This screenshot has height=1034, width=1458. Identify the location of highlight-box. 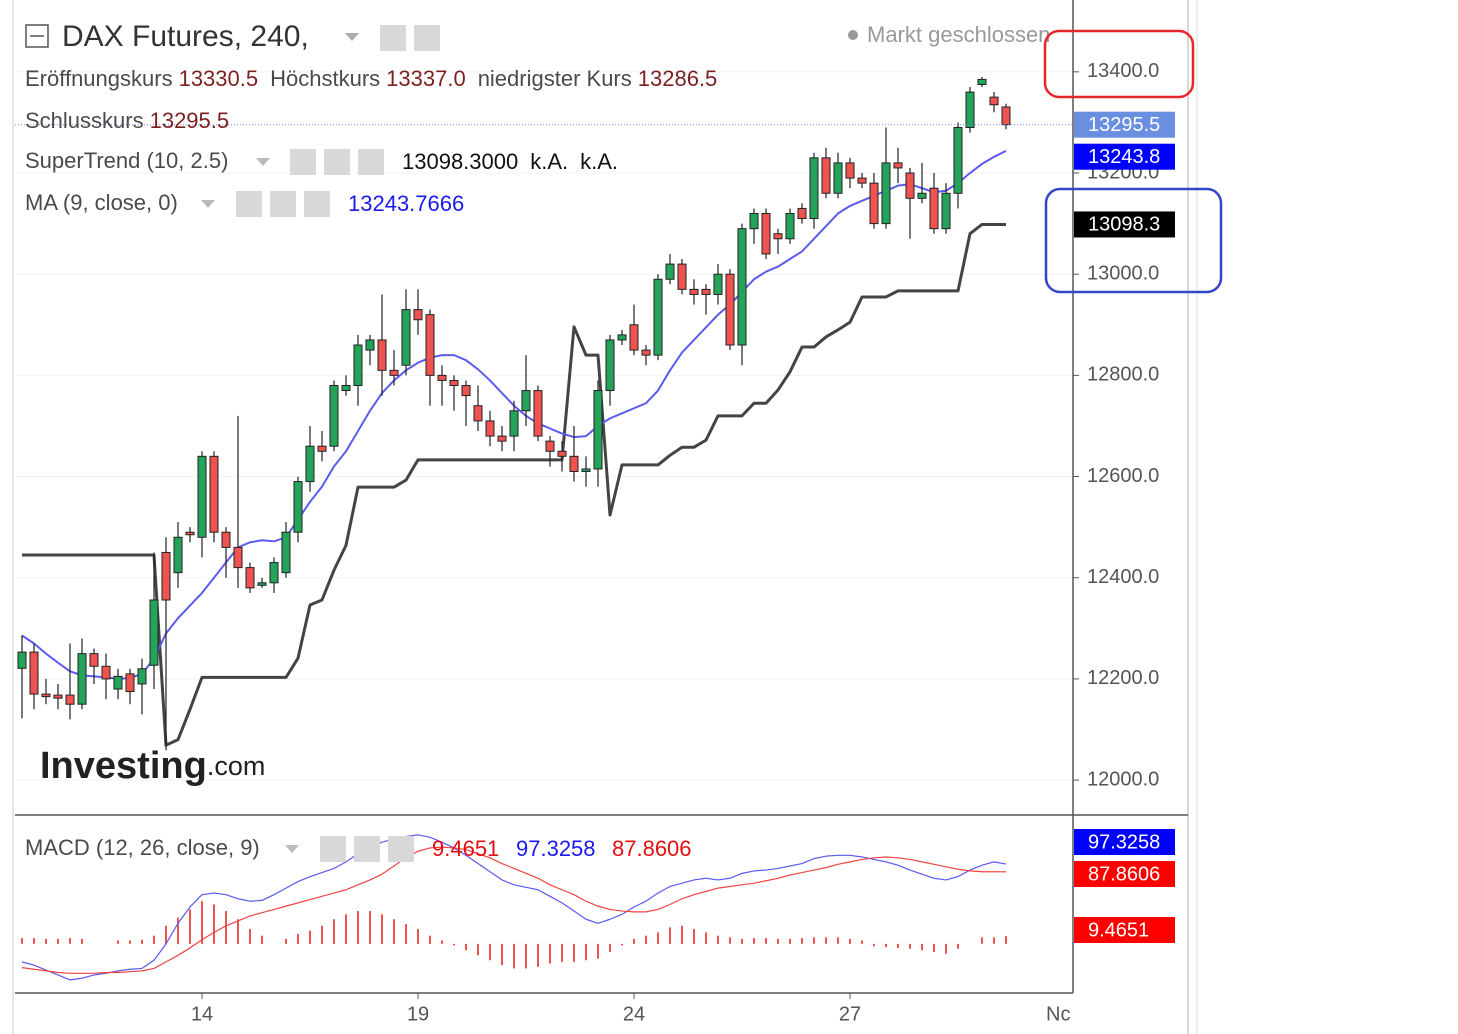
(1133, 240).